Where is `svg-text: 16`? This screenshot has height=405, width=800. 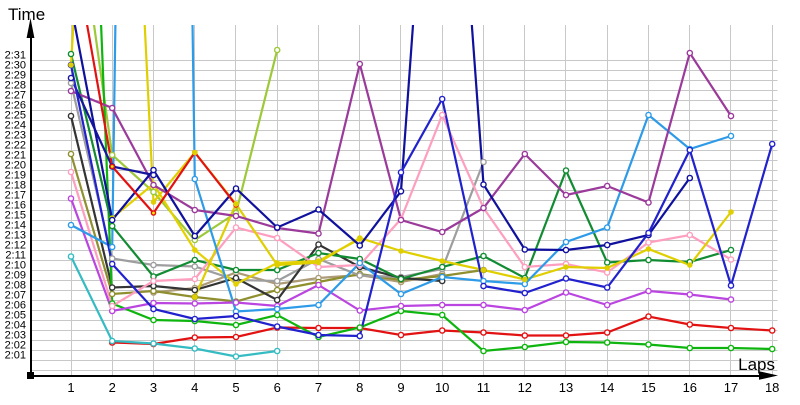 svg-text: 16 is located at coordinates (690, 387).